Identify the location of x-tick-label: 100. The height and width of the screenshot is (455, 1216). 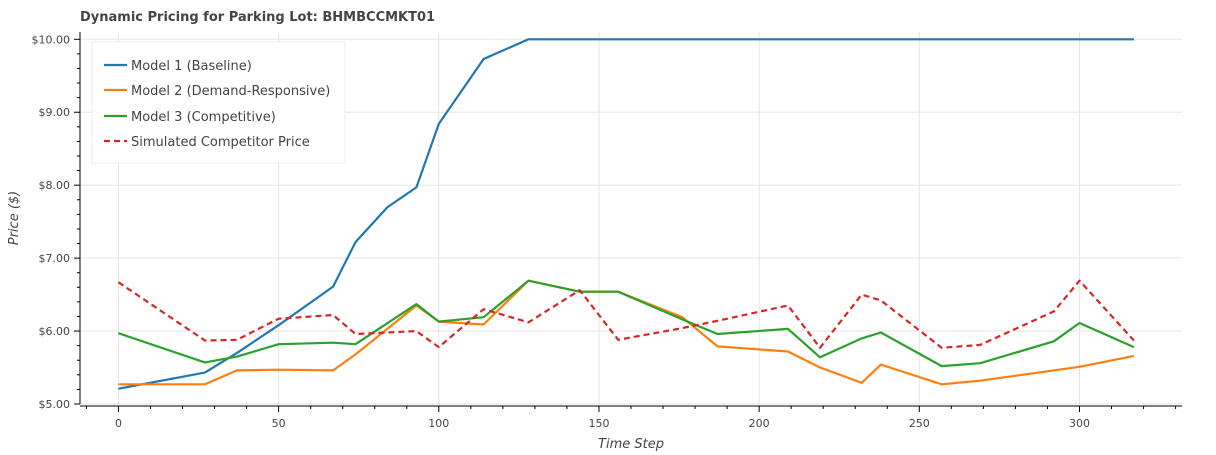
(438, 423).